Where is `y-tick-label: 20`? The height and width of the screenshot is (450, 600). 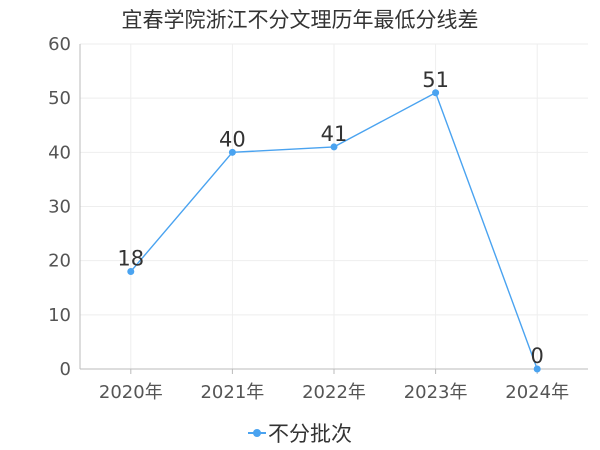
y-tick-label: 20 is located at coordinates (59, 261).